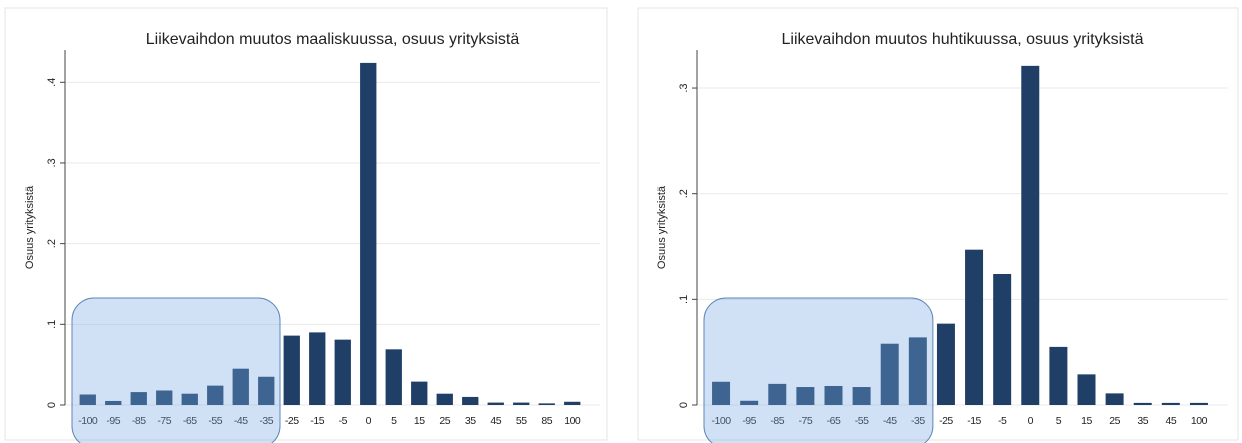 The width and height of the screenshot is (1242, 443). Describe the element at coordinates (546, 421) in the screenshot. I see `x-tick-label: 85` at that location.